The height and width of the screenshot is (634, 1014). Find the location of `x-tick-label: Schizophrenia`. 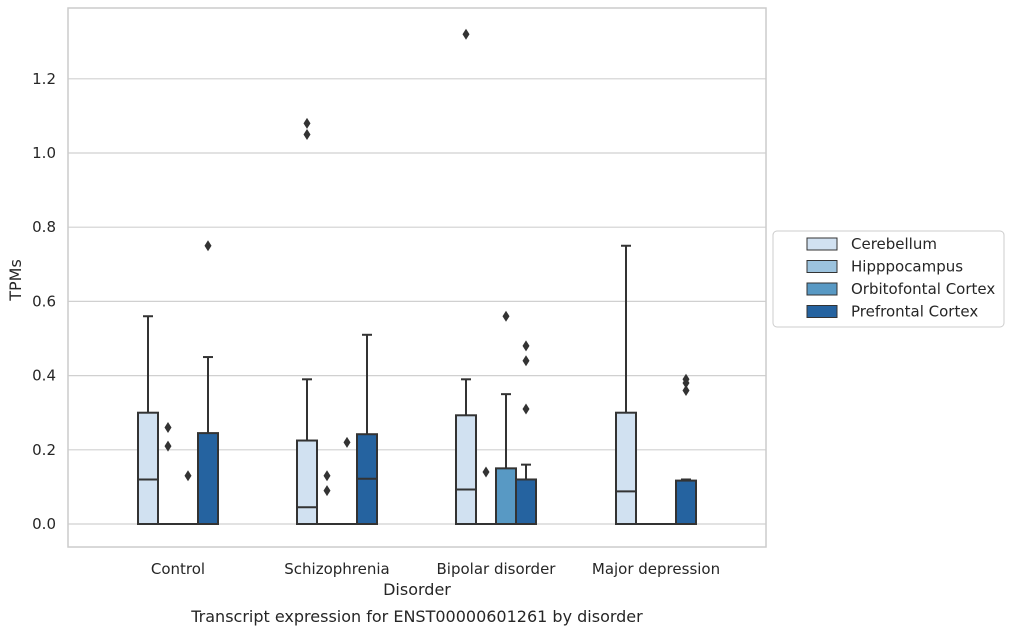

x-tick-label: Schizophrenia is located at coordinates (336, 569).